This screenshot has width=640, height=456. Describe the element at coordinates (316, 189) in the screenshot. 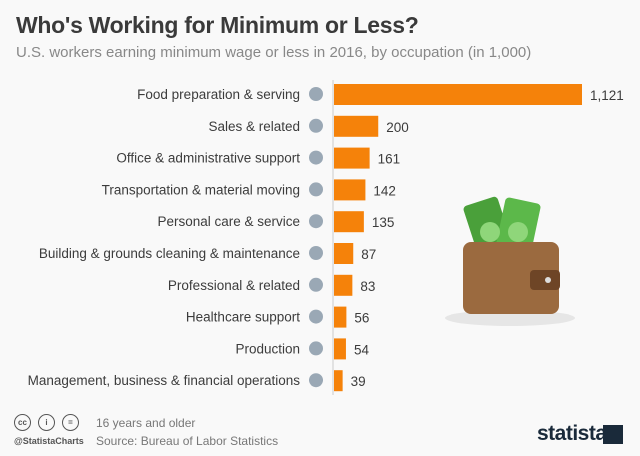

I see `truck-icon` at that location.